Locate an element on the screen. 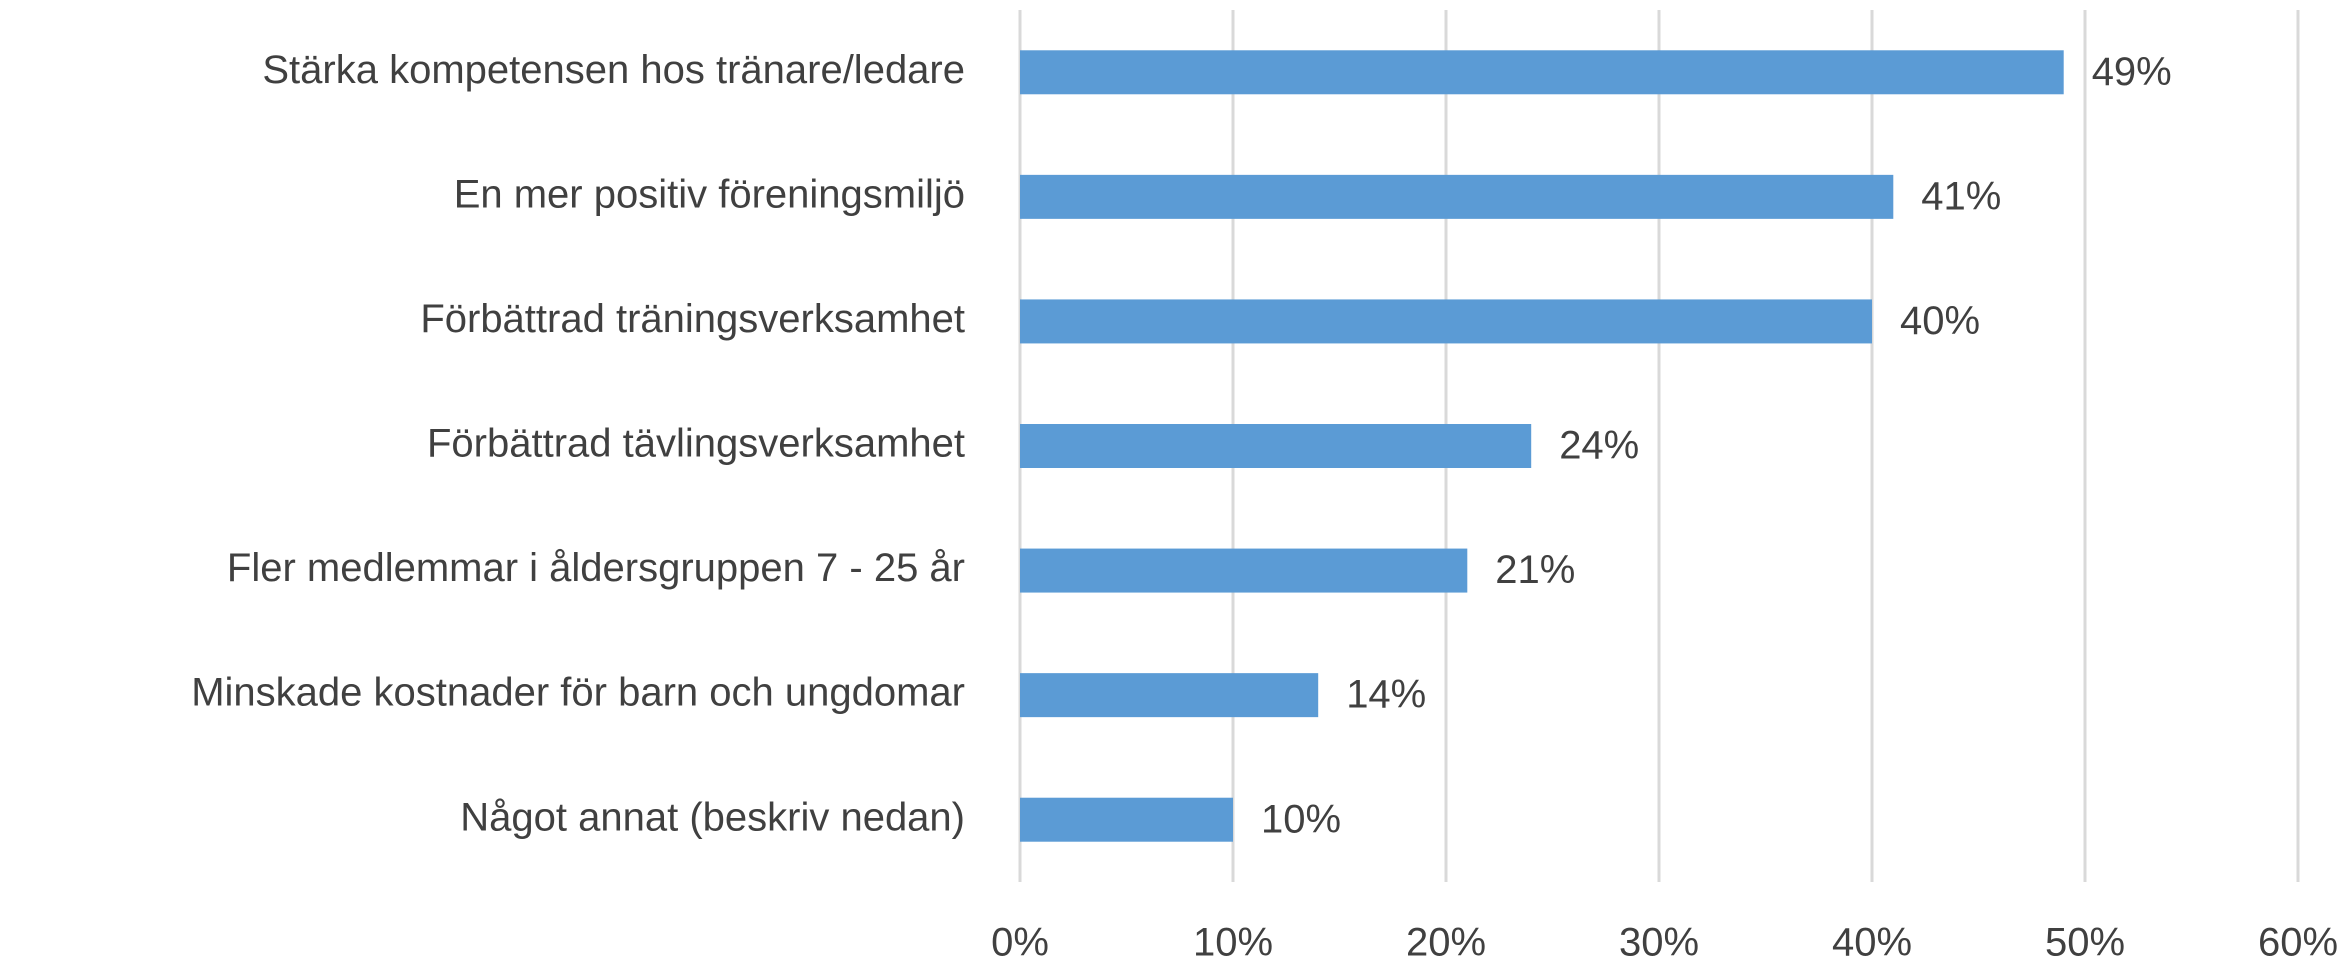 Image resolution: width=2346 pixels, height=963 pixels. value-label: 24% is located at coordinates (1599, 446).